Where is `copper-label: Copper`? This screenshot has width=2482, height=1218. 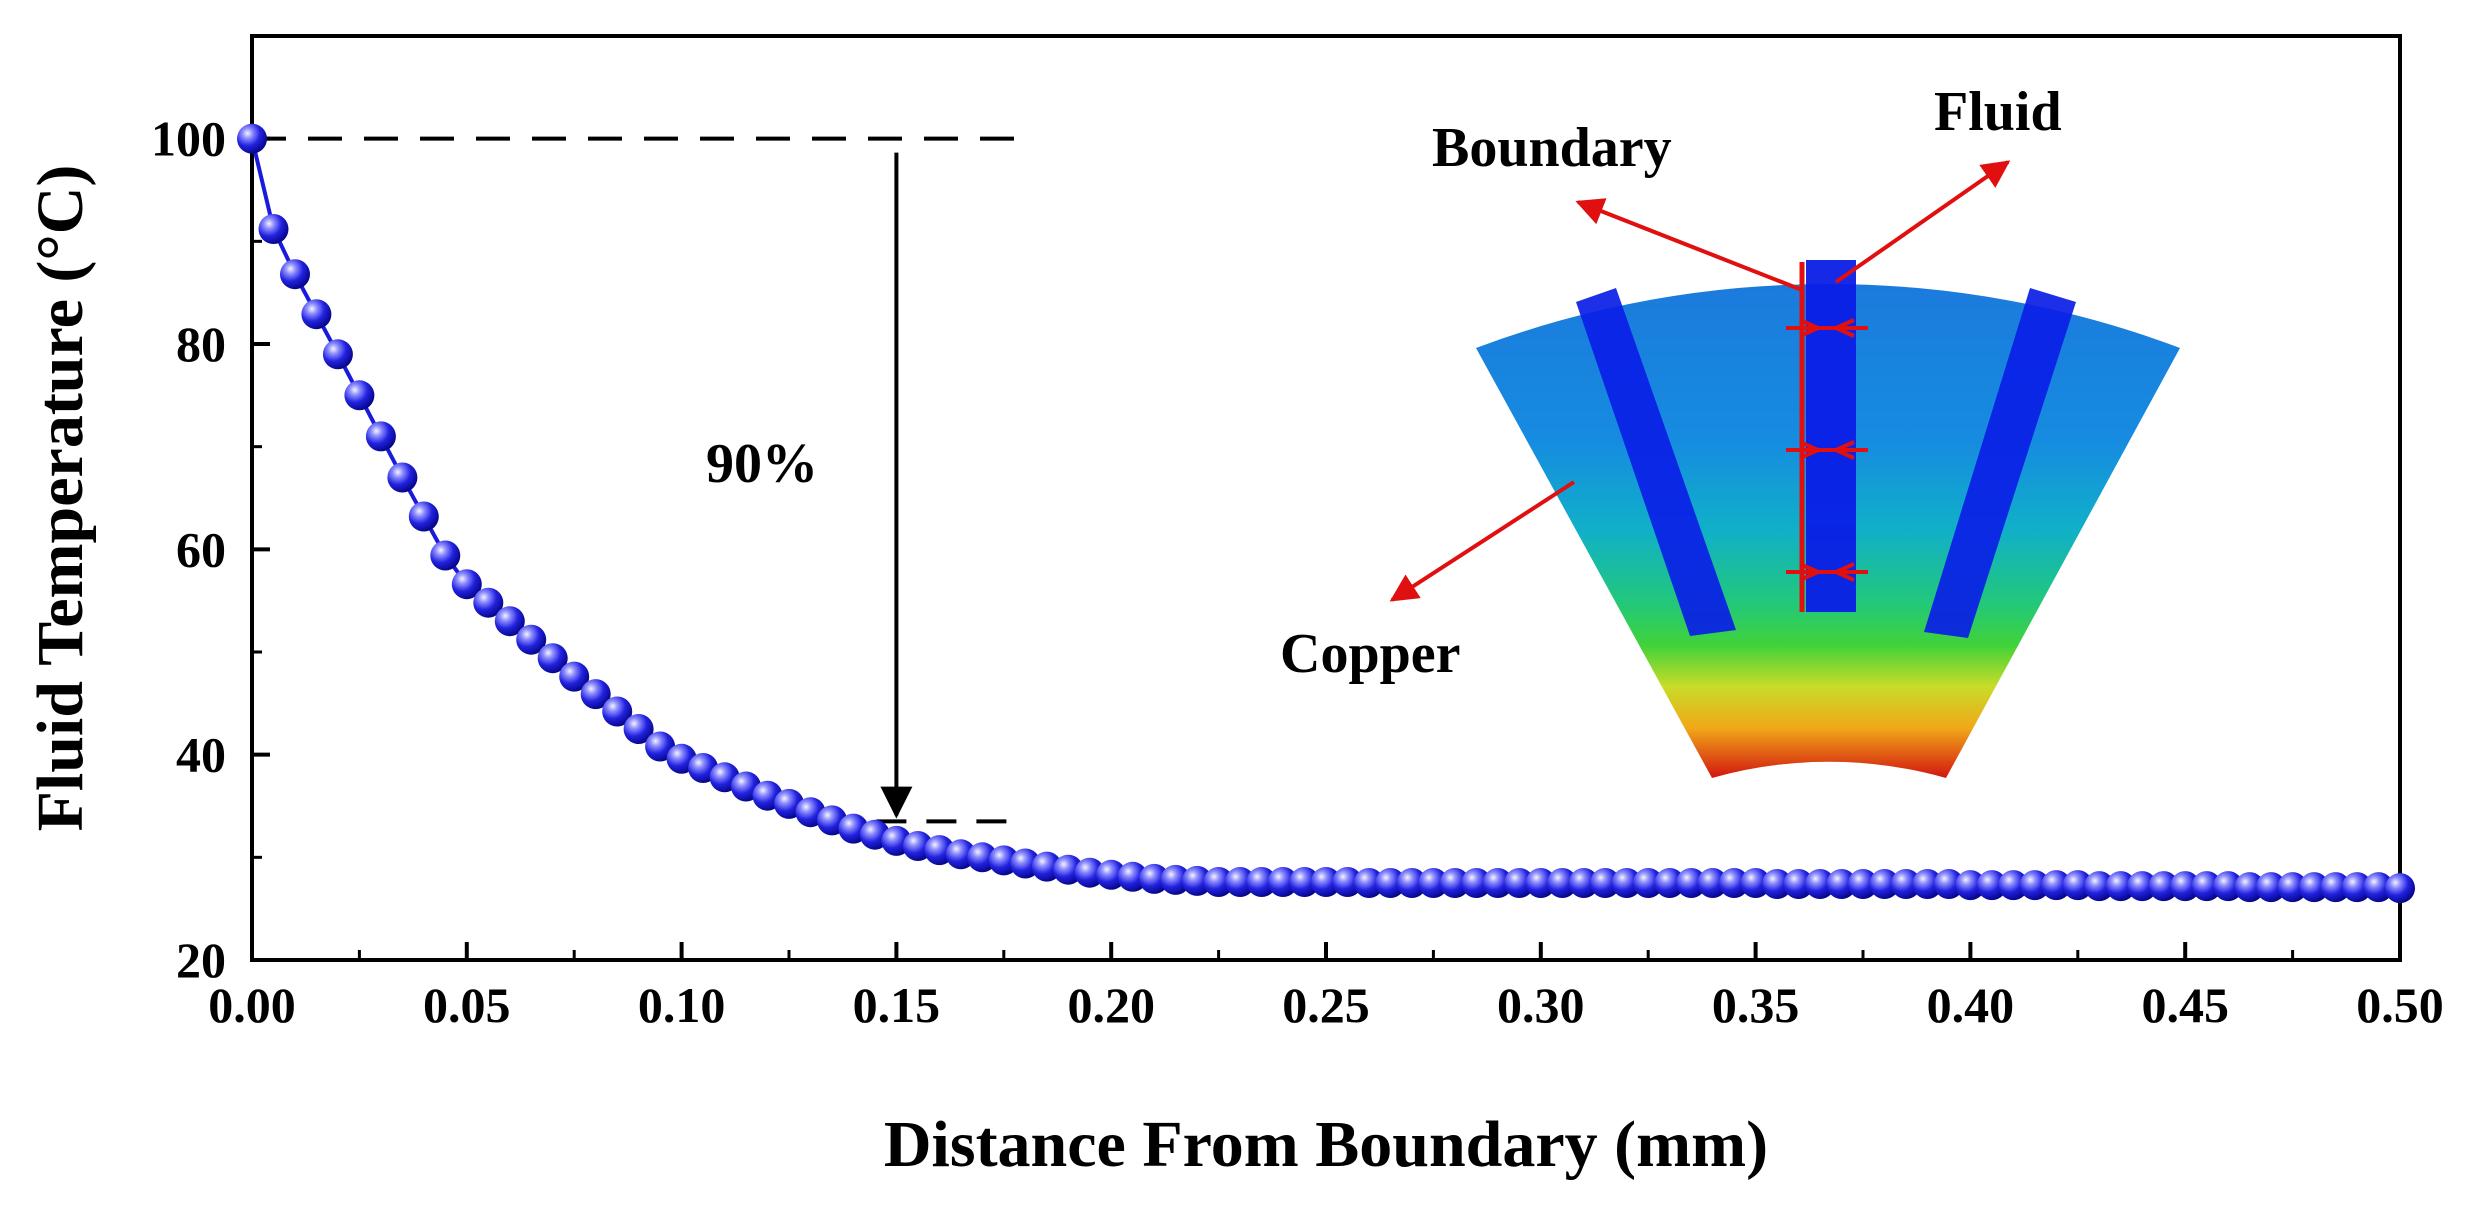
copper-label: Copper is located at coordinates (1370, 654).